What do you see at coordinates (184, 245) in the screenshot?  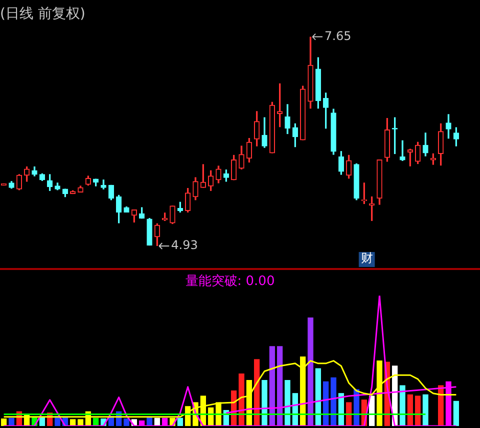 I see `annotation: 4.93` at bounding box center [184, 245].